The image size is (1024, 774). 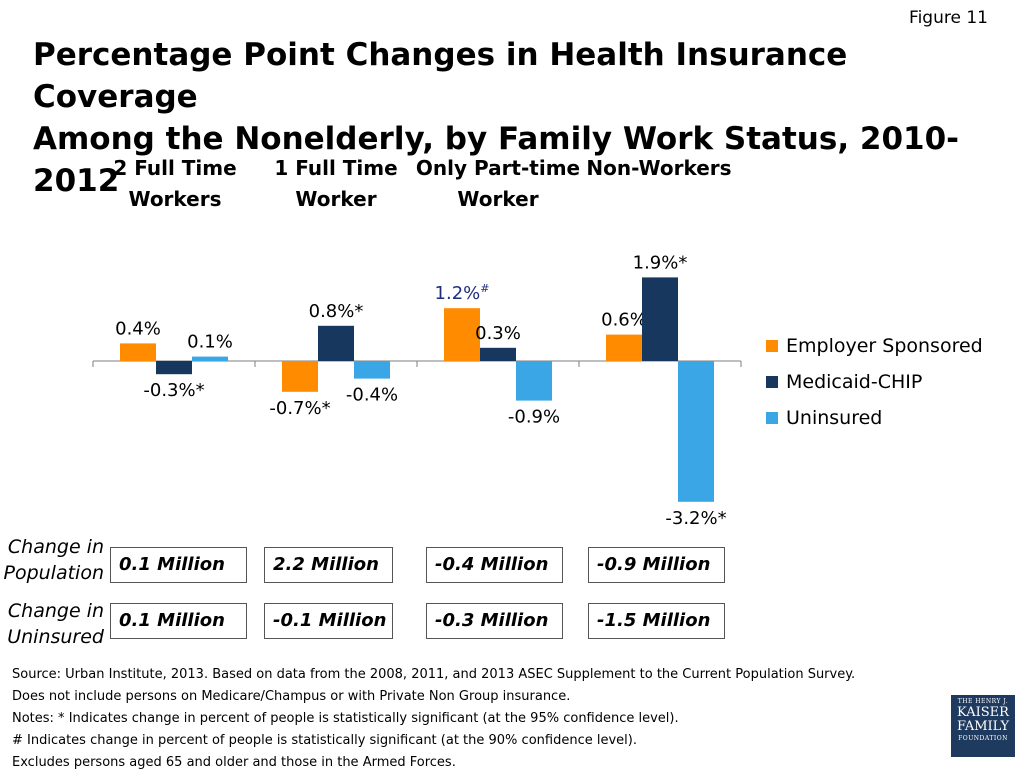 What do you see at coordinates (534, 417) in the screenshot?
I see `data-label-uninsured: -0.9%` at bounding box center [534, 417].